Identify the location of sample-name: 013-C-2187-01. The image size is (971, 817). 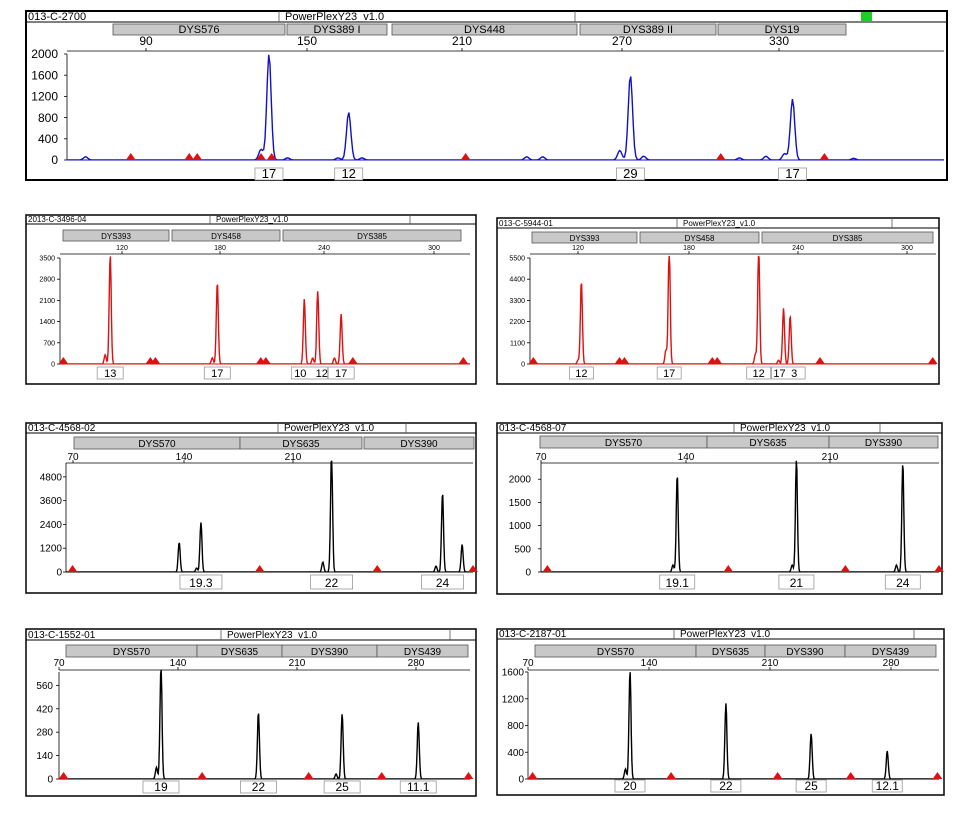
(533, 634).